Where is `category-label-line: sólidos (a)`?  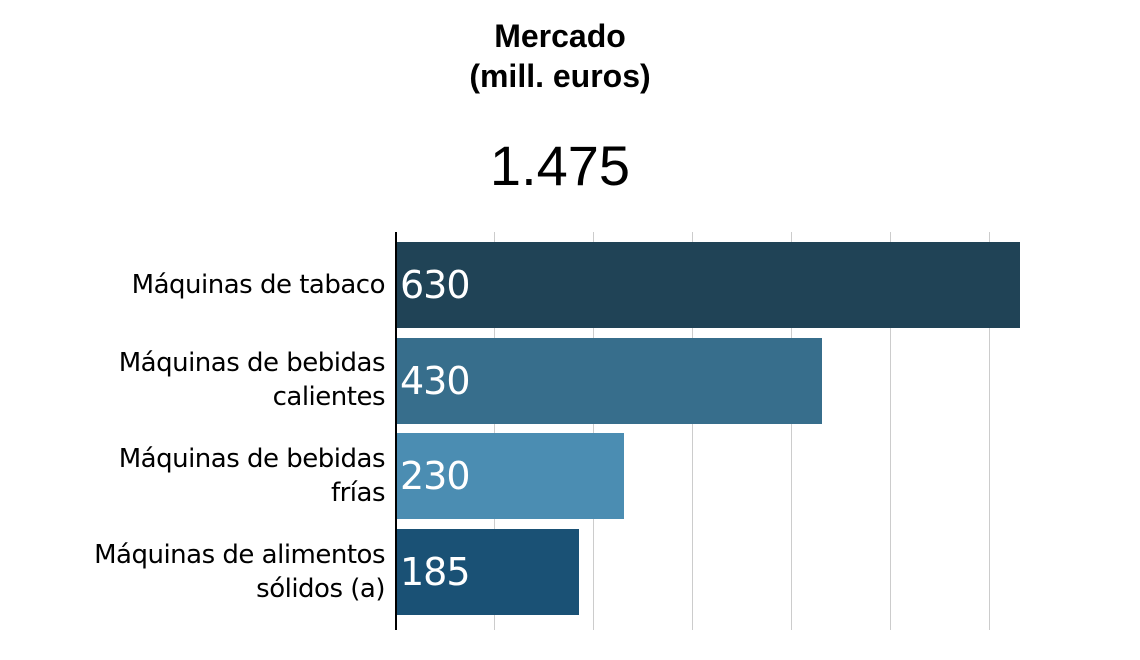 category-label-line: sólidos (a) is located at coordinates (320, 589).